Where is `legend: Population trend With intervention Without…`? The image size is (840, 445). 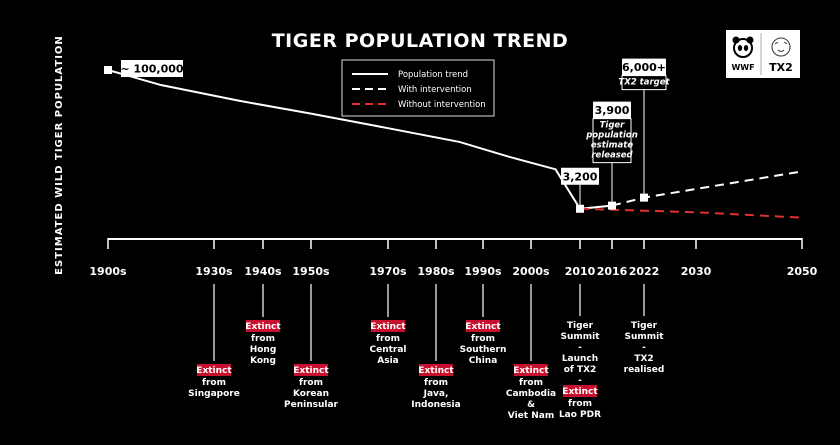 legend: Population trend With intervention Without… is located at coordinates (418, 88).